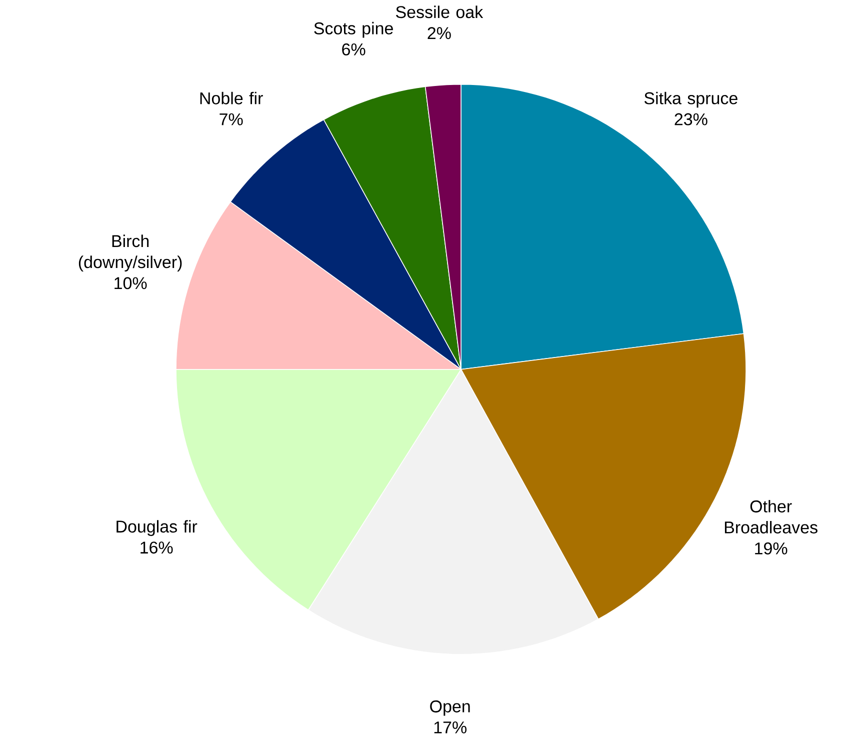 This screenshot has height=739, width=866. Describe the element at coordinates (157, 528) in the screenshot. I see `slice-label: Douglas fir` at that location.